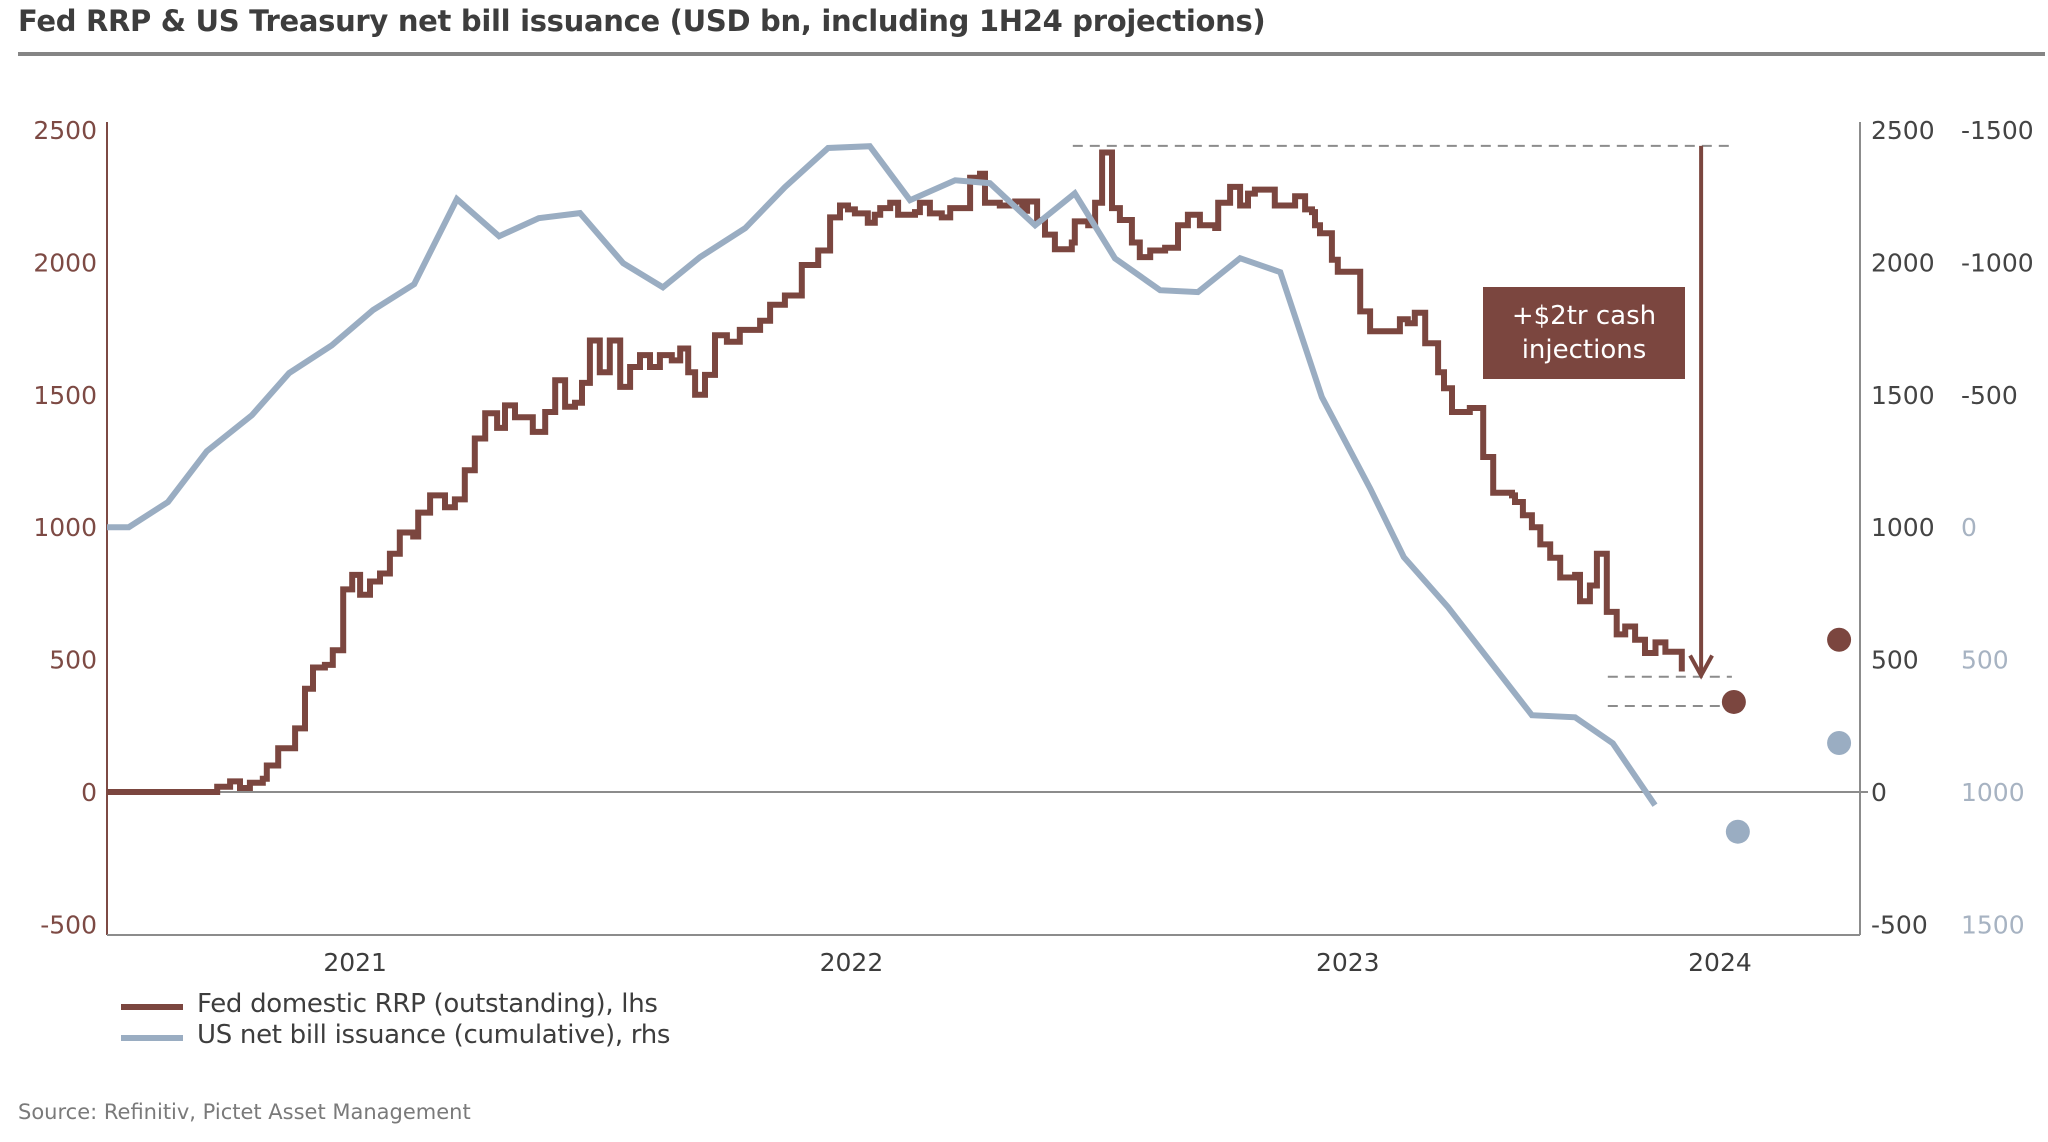 The height and width of the screenshot is (1142, 2048). I want to click on projection-dots, so click(1786, 735).